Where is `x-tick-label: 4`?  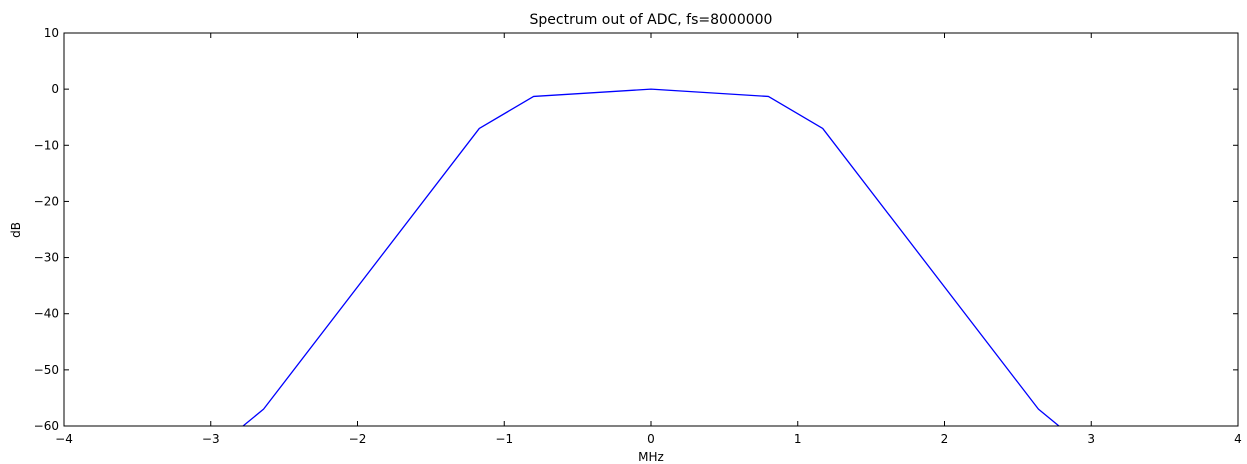 x-tick-label: 4 is located at coordinates (1238, 439).